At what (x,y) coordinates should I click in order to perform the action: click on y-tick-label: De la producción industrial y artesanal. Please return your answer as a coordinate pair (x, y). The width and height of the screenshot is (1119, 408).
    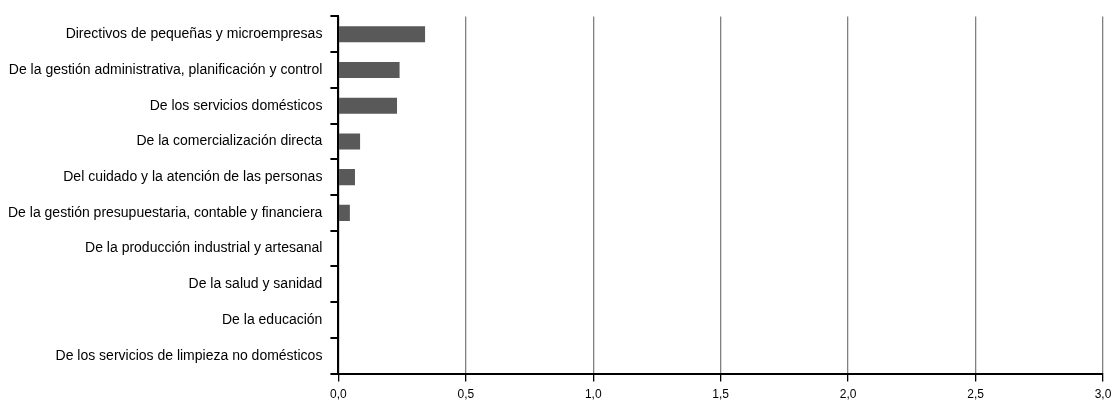
    Looking at the image, I should click on (204, 247).